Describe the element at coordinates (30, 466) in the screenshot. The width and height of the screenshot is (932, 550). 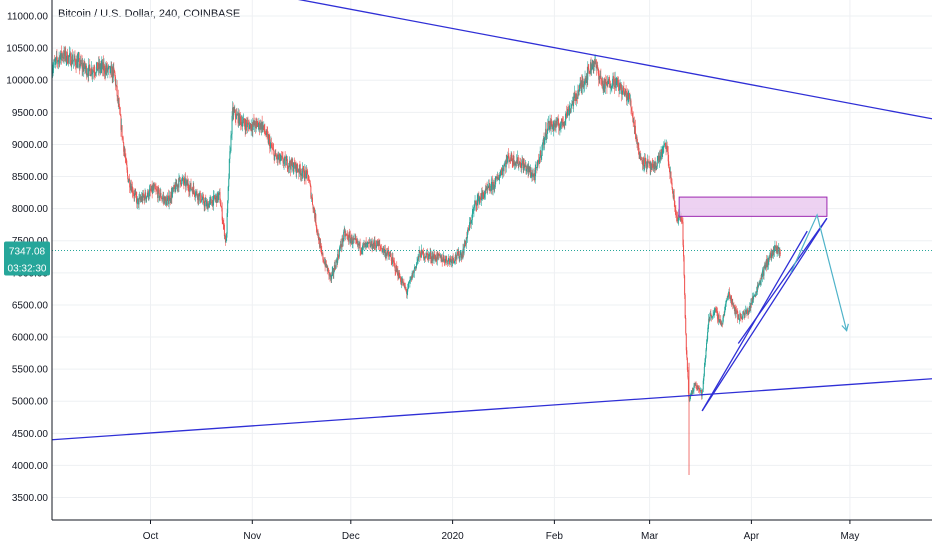
I see `y-tick-label: 4000.00` at that location.